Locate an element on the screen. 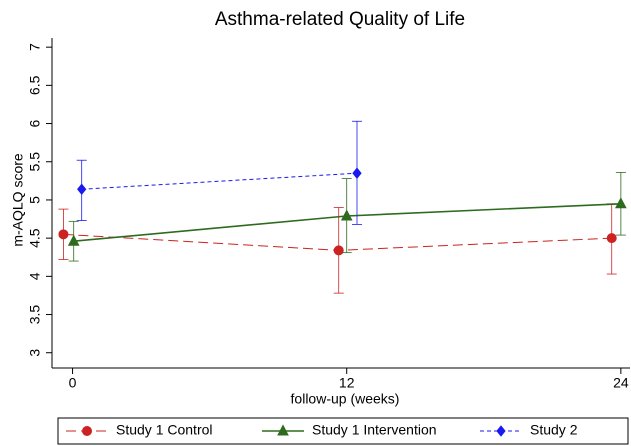 This screenshot has height=446, width=631. legend-label: Study 1 Control is located at coordinates (164, 430).